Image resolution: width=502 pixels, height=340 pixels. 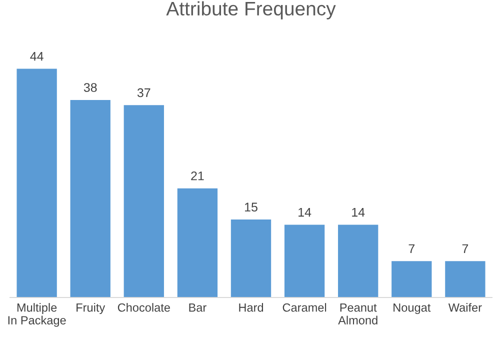 What do you see at coordinates (358, 313) in the screenshot?
I see `x-tick-label: Peanut Almond` at bounding box center [358, 313].